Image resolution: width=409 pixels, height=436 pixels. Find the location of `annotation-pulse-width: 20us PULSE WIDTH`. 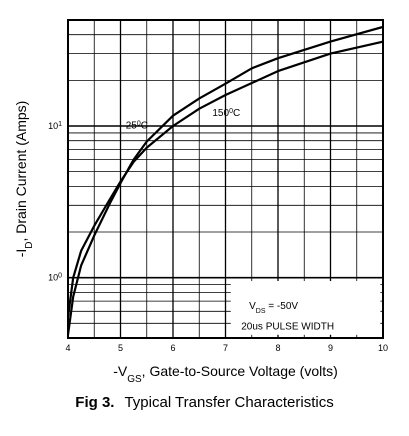

annotation-pulse-width: 20us PULSE WIDTH is located at coordinates (287, 327).